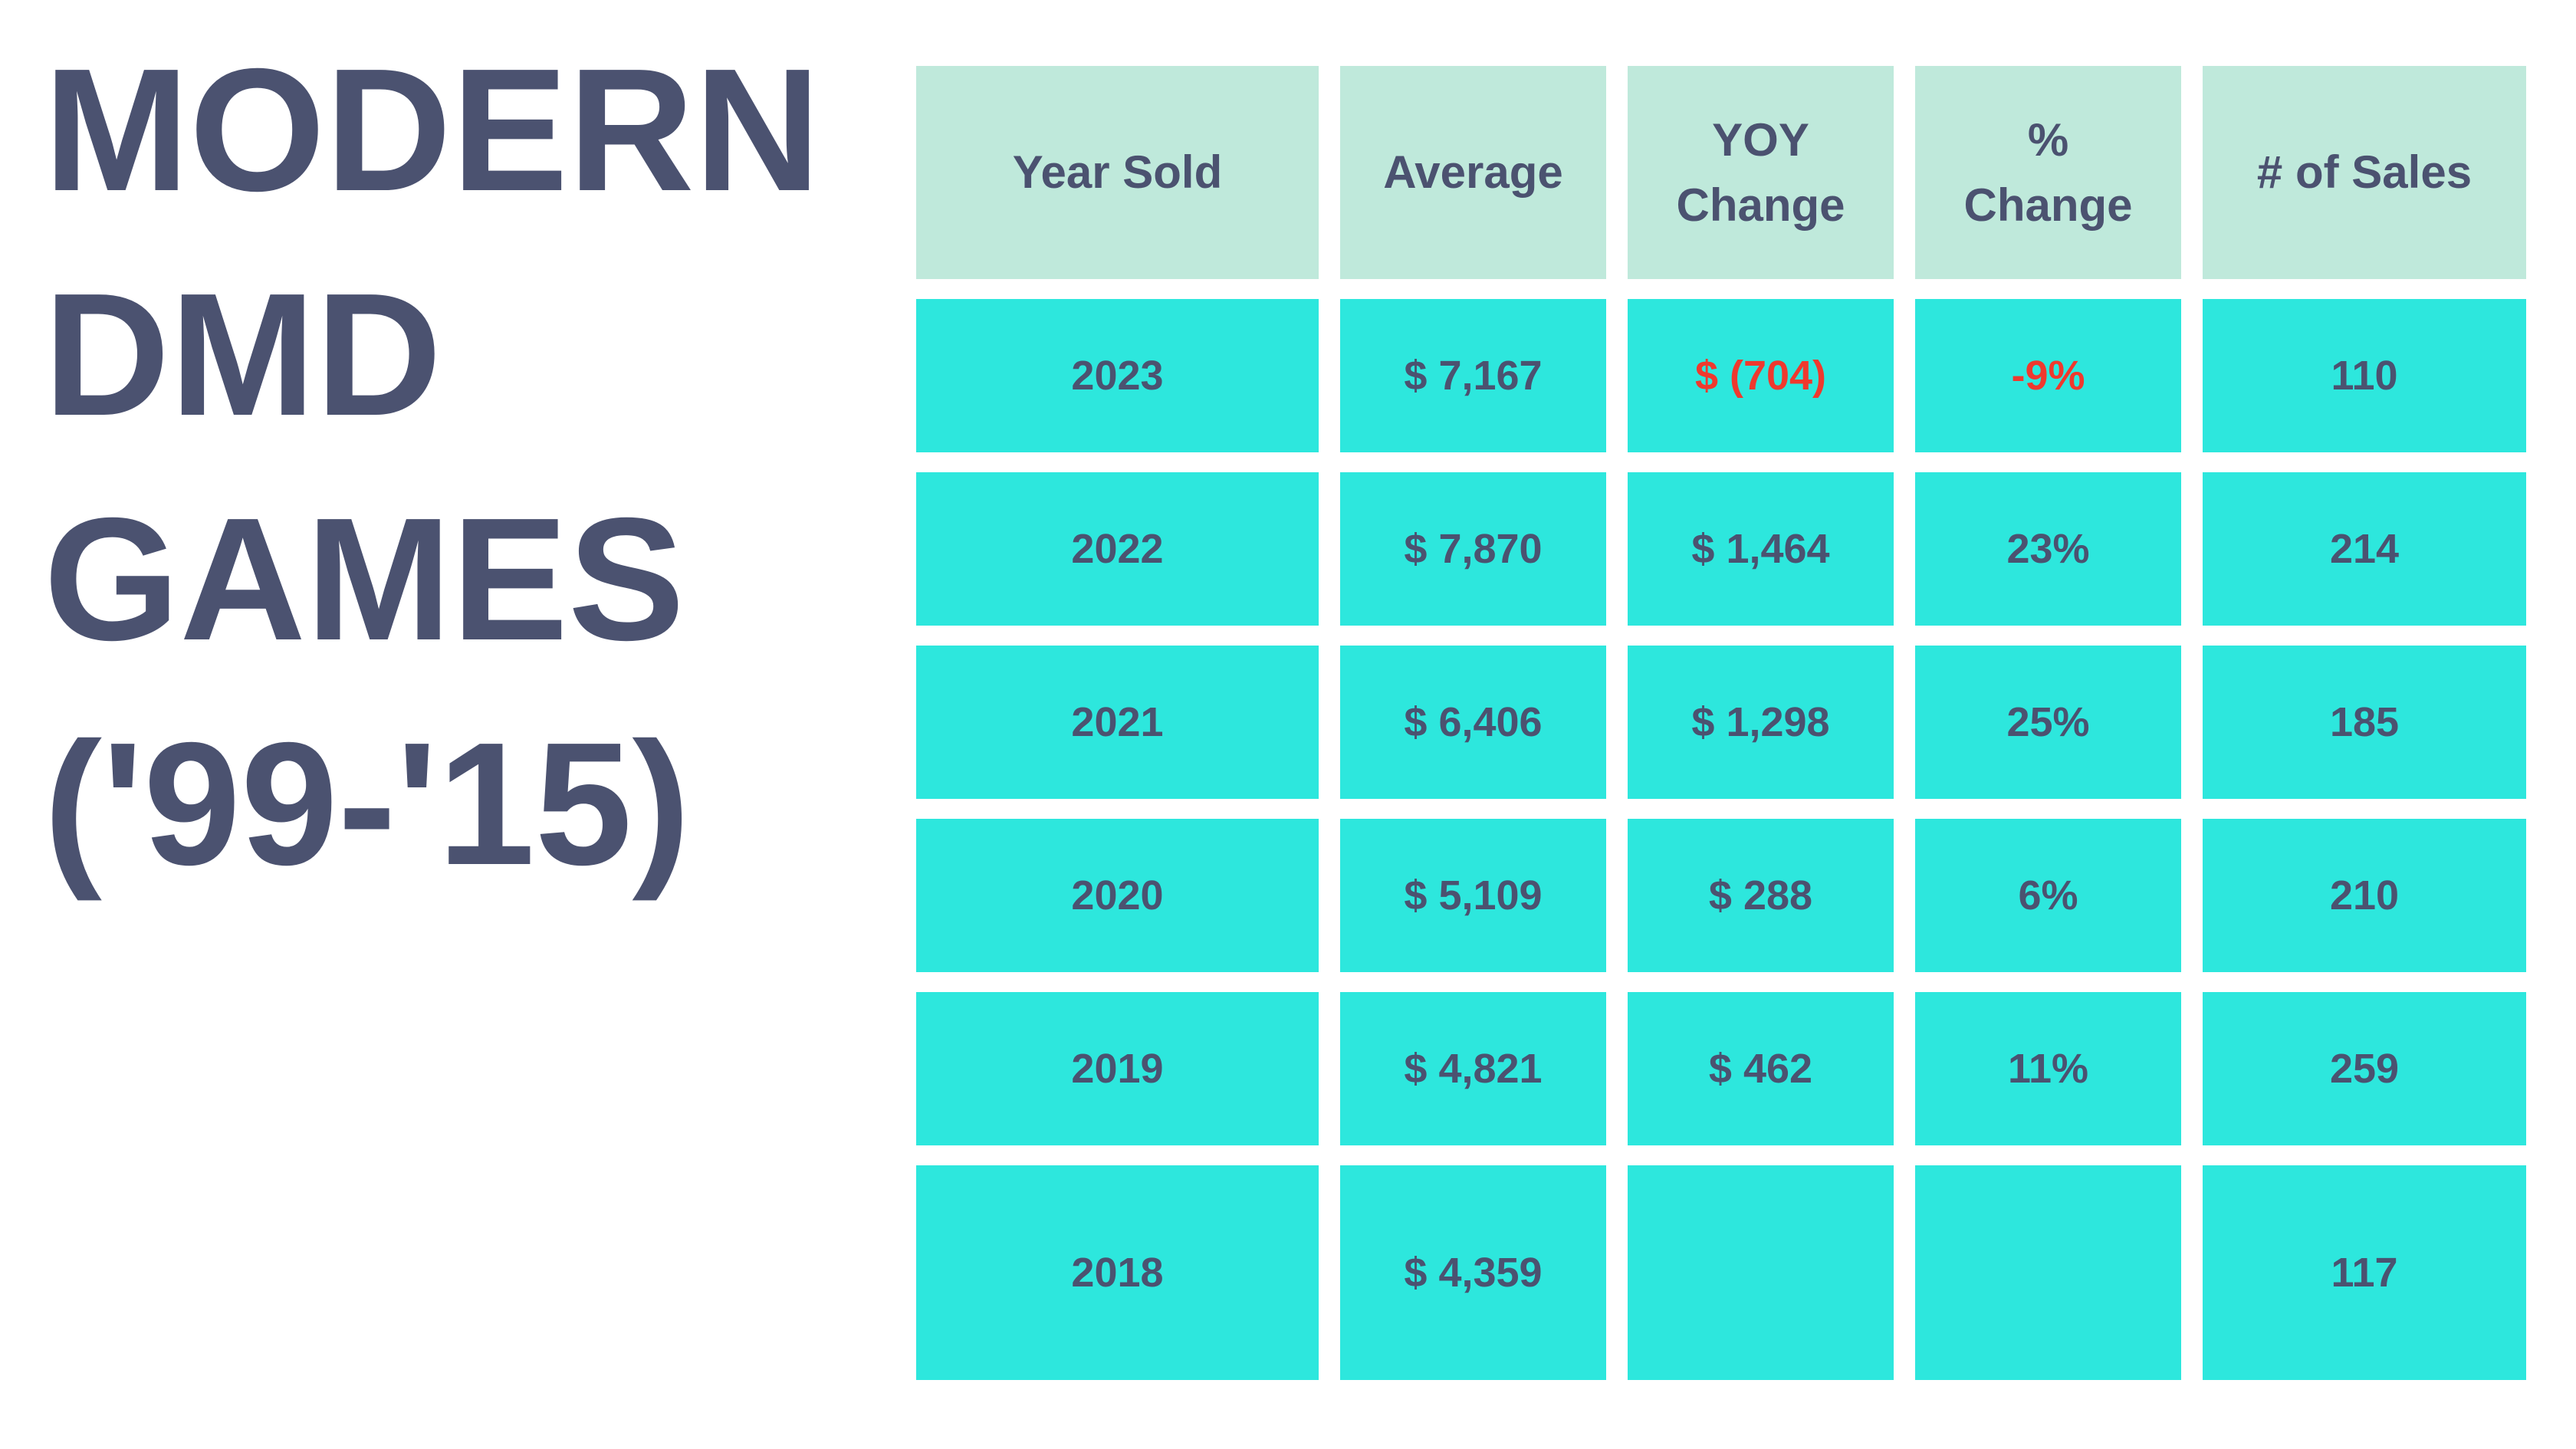 The height and width of the screenshot is (1449, 2576). I want to click on table-cell-average: $ 7,167, so click(1473, 376).